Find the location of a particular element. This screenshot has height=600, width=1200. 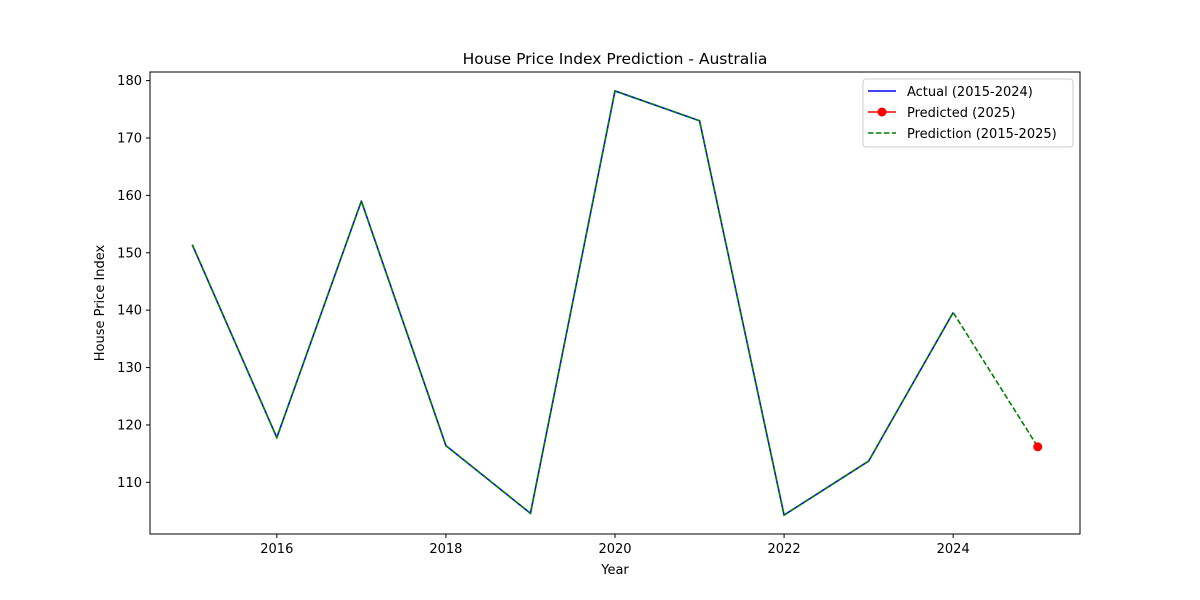

predicted-point-marker is located at coordinates (1038, 447).